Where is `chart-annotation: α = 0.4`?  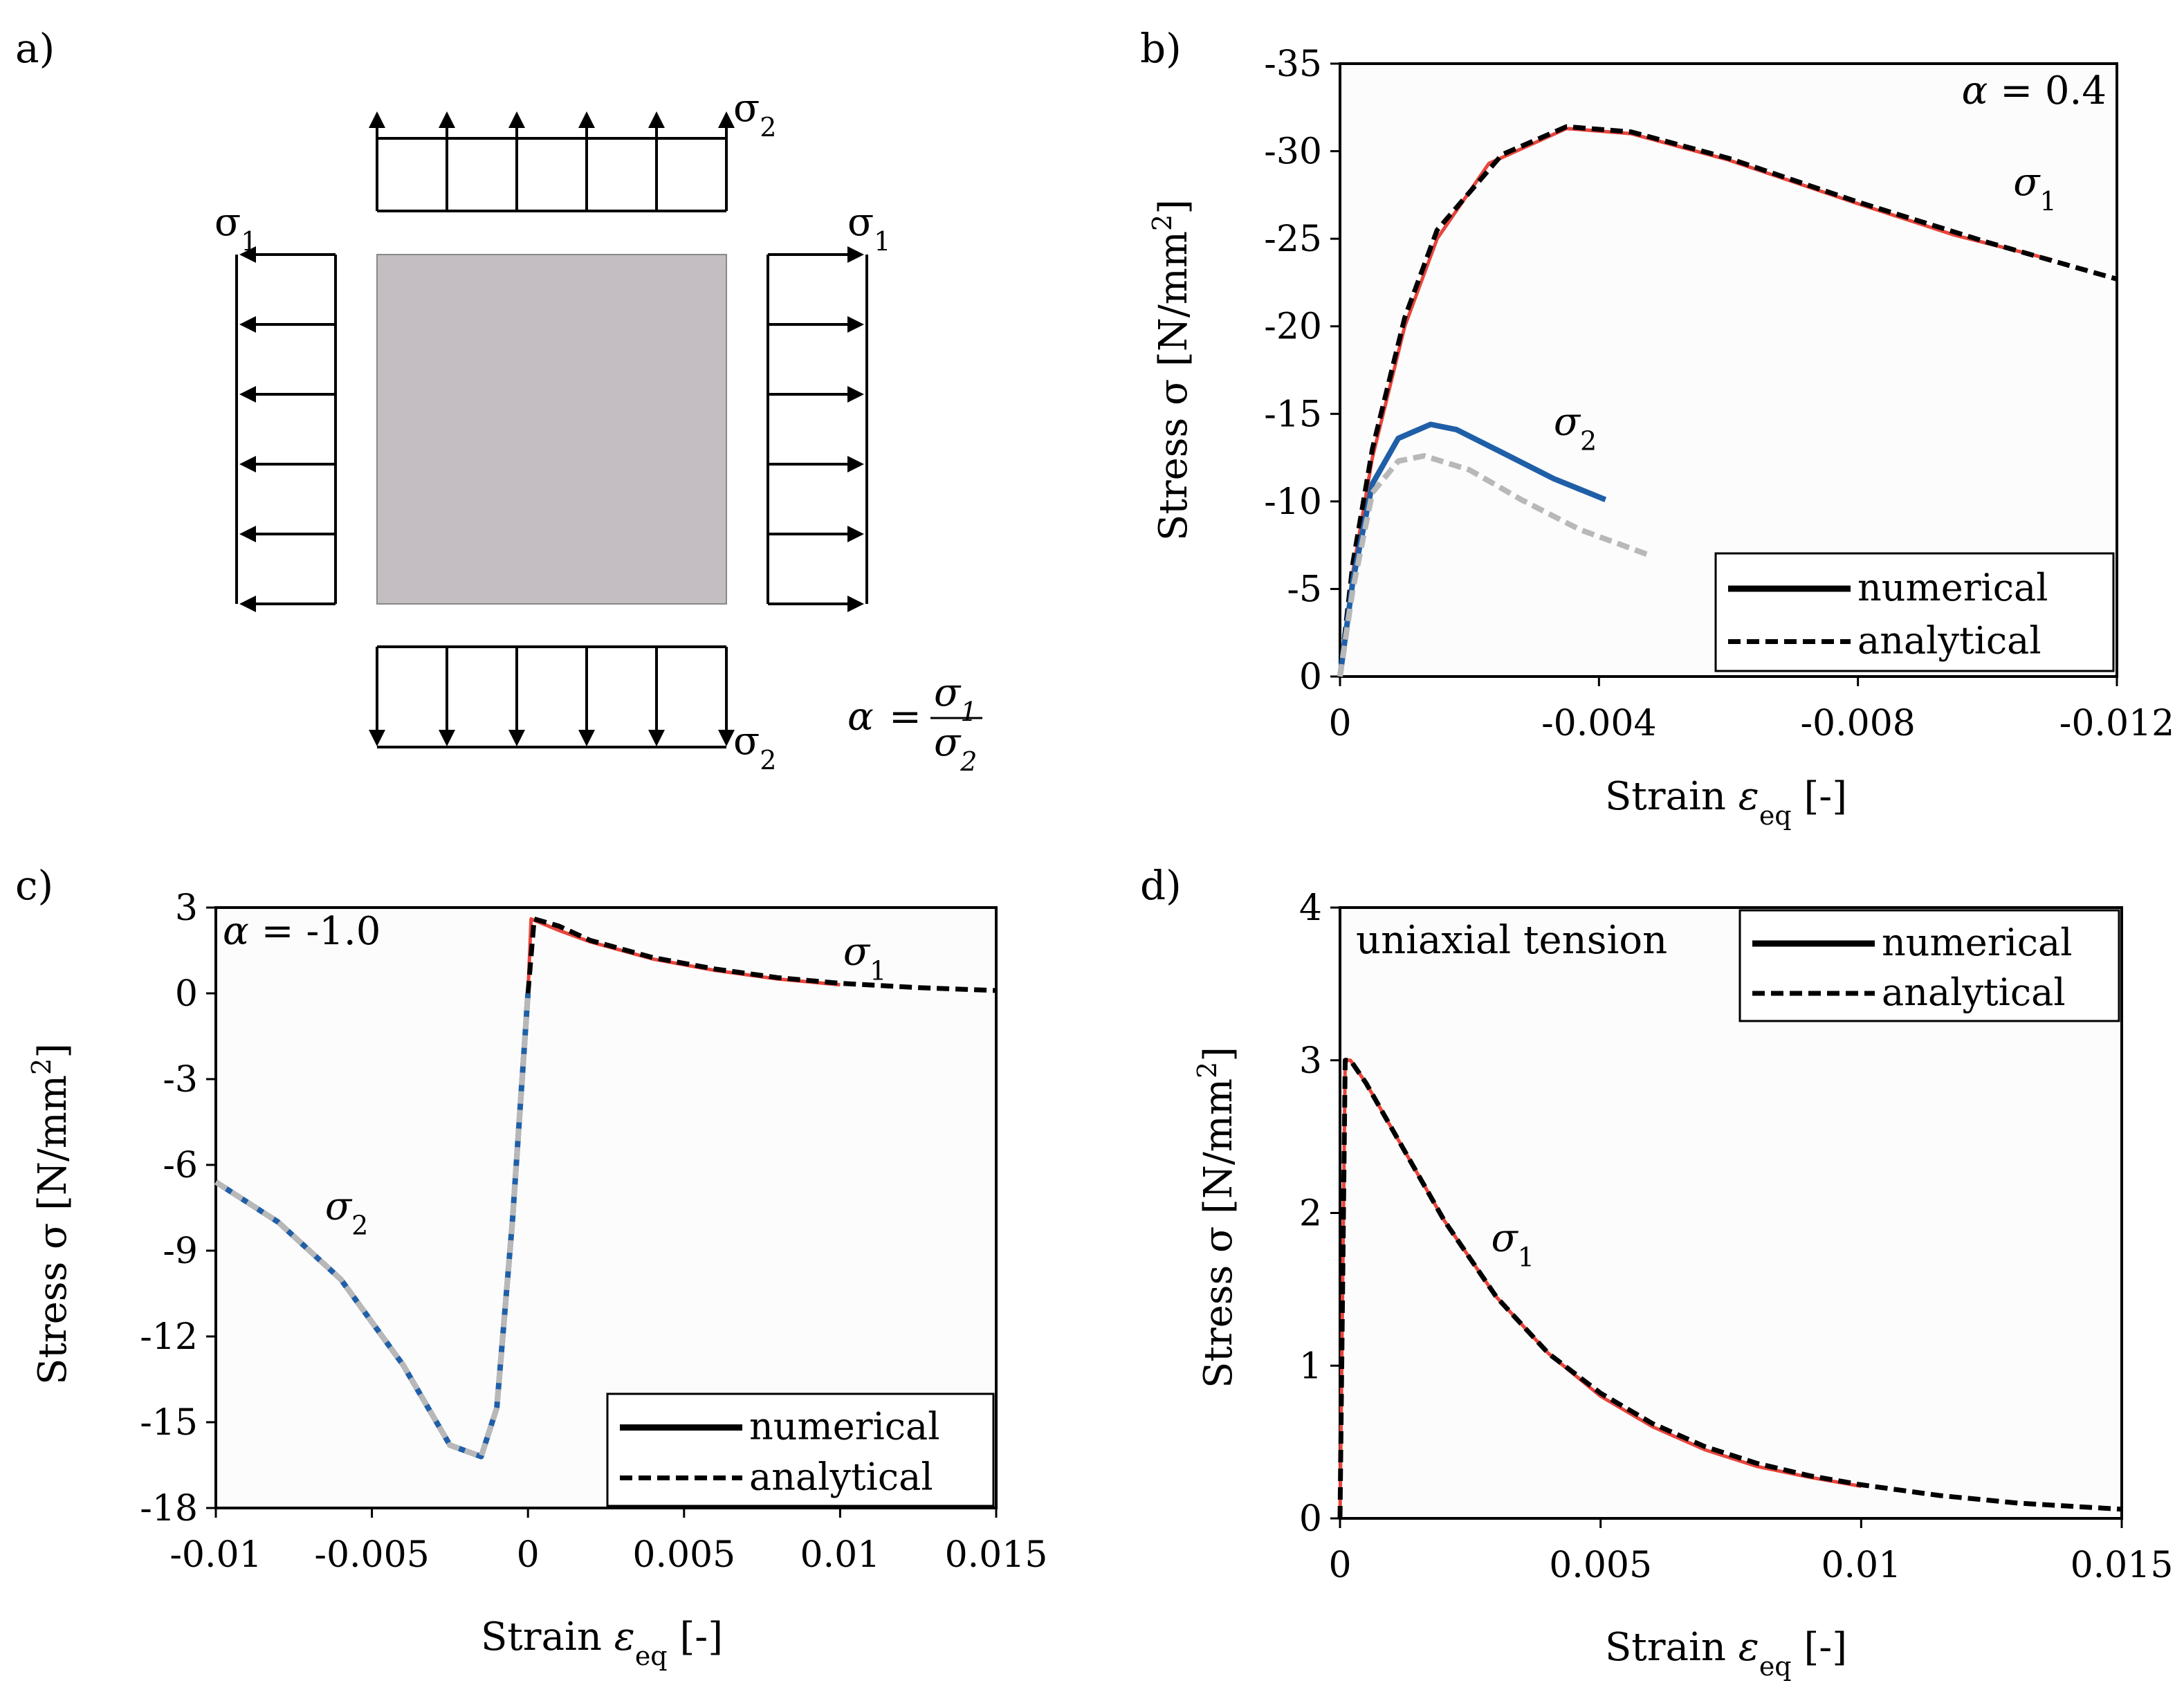 chart-annotation: α = 0.4 is located at coordinates (2034, 90).